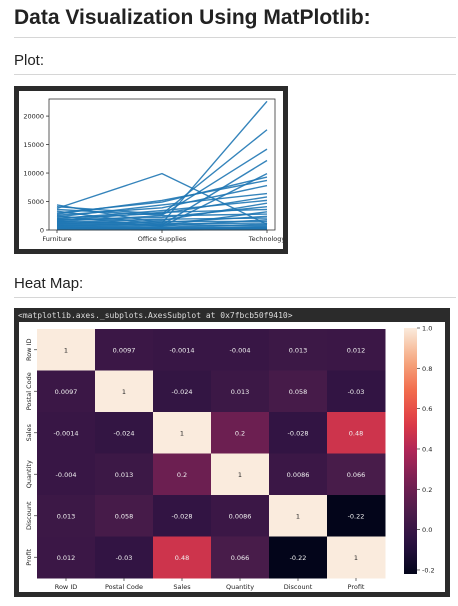 This screenshot has width=458, height=606. Describe the element at coordinates (427, 449) in the screenshot. I see `colorbar-tick-label-3: 0.4` at that location.